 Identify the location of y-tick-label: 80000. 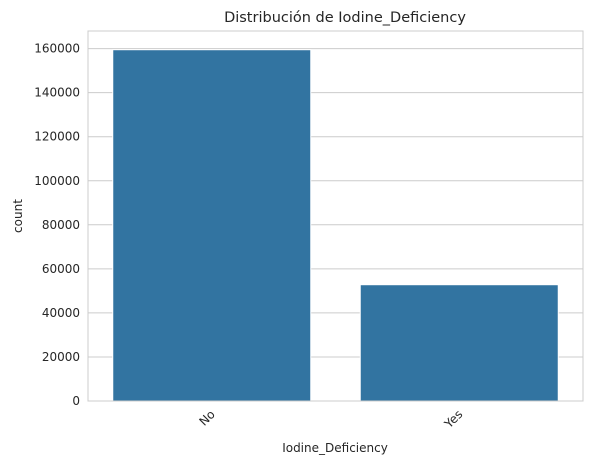
(61, 225).